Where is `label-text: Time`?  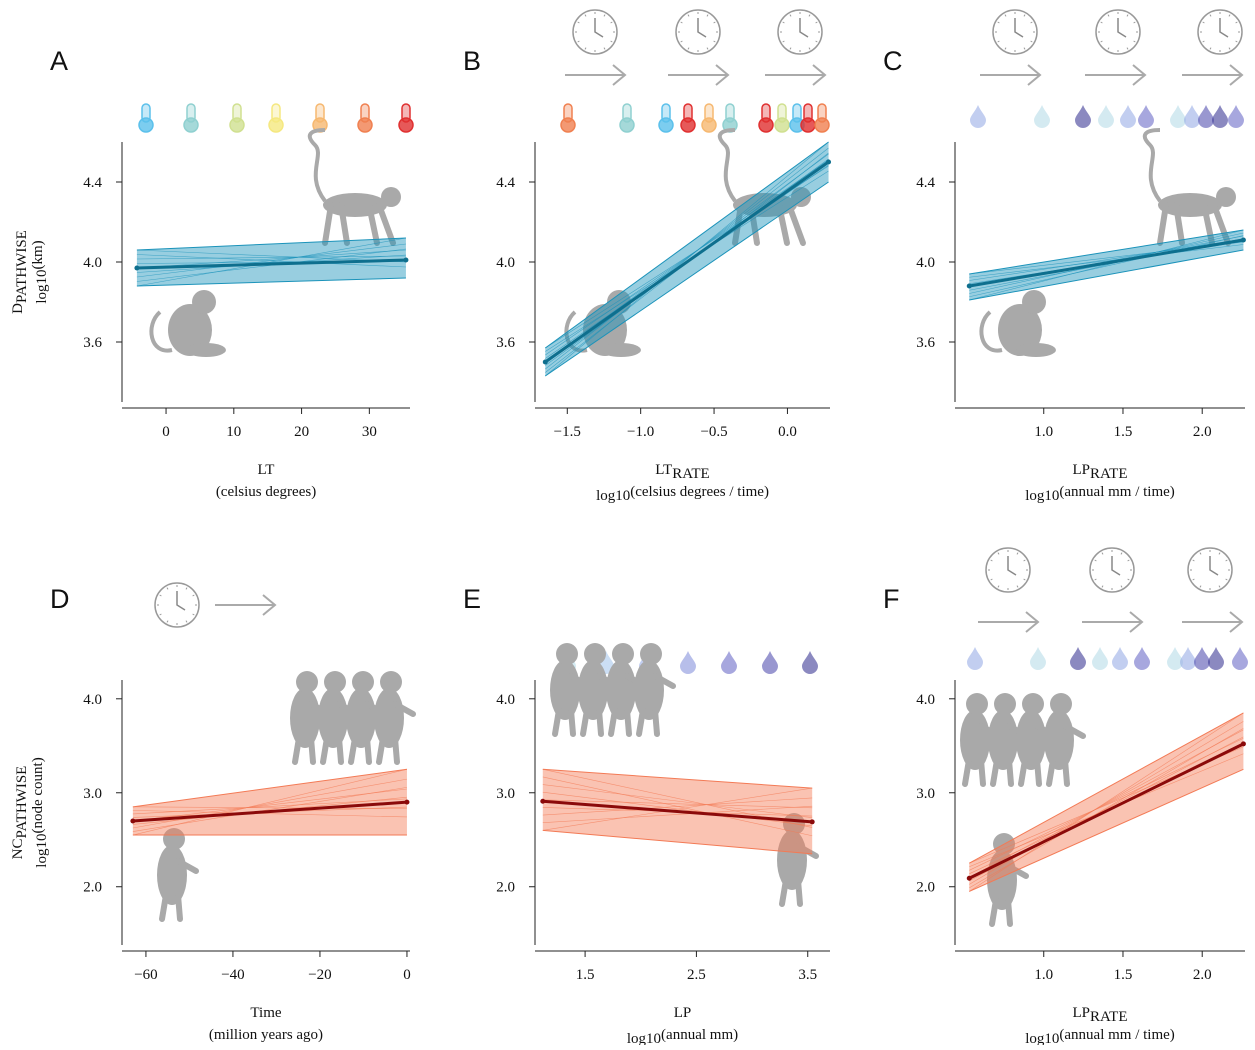
label-text: Time is located at coordinates (265, 1013).